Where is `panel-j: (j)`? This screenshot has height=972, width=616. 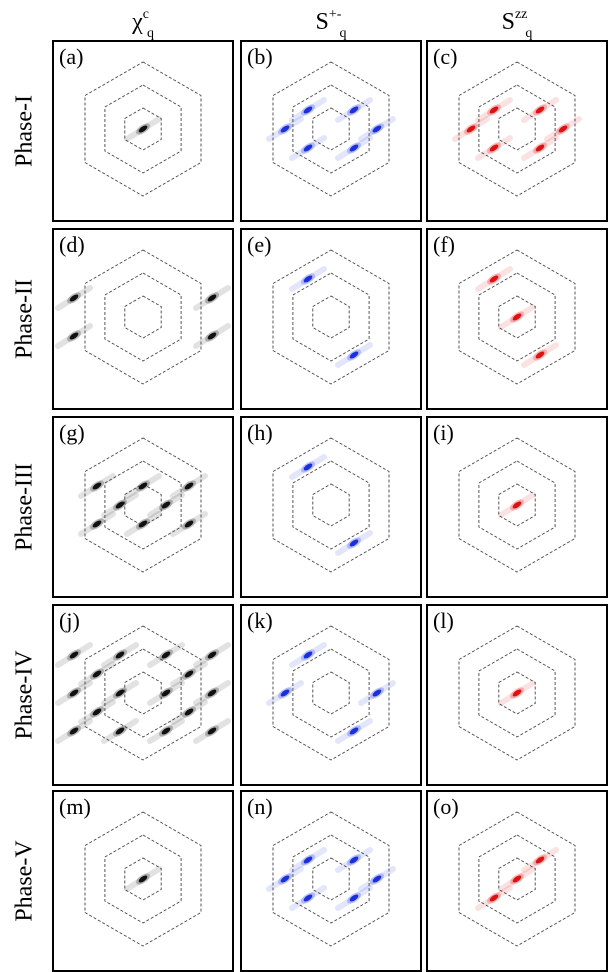 panel-j: (j) is located at coordinates (143, 695).